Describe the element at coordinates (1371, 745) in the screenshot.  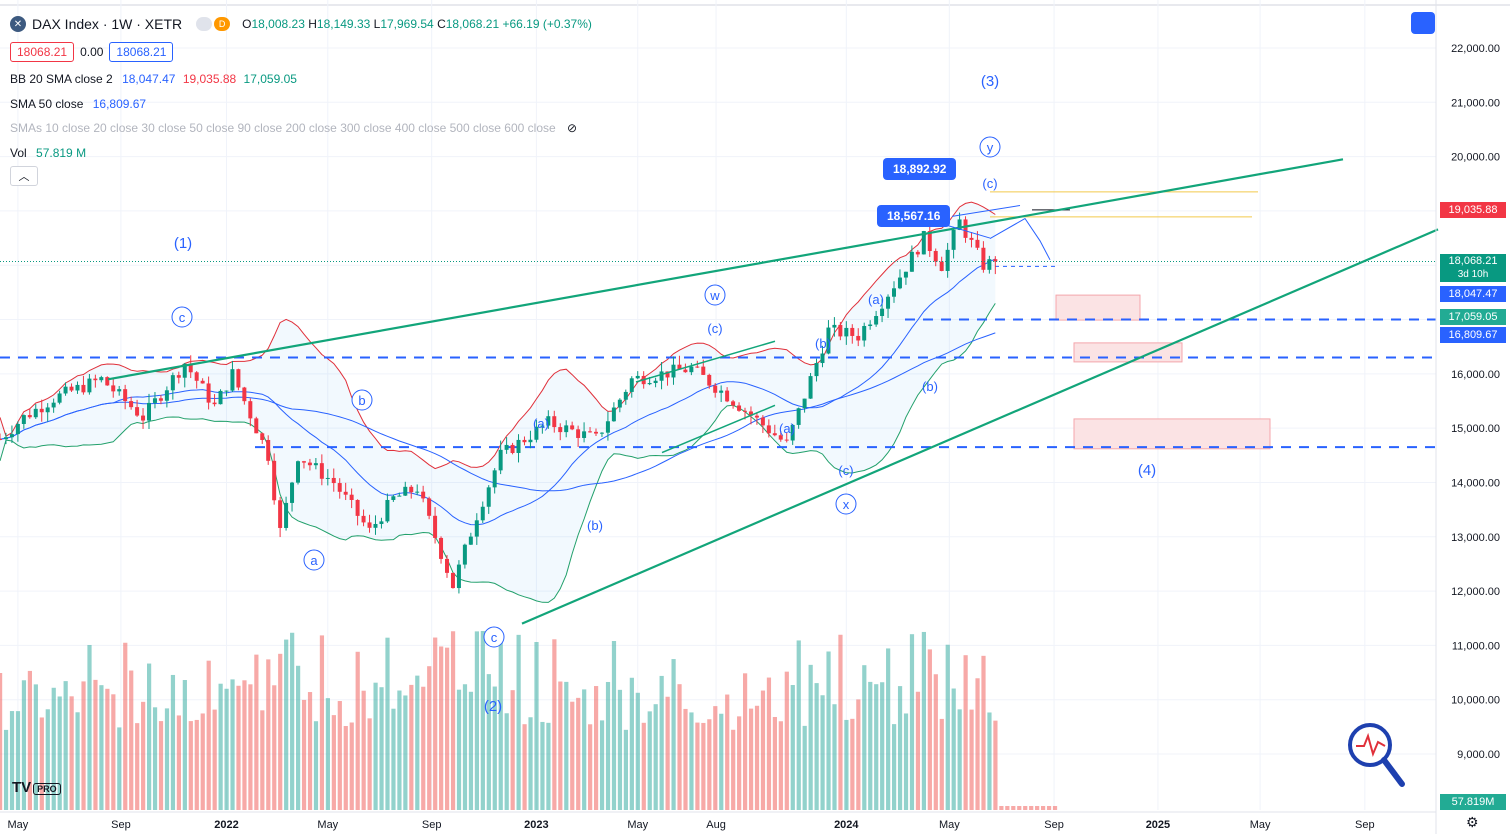
I see `pulse-line` at that location.